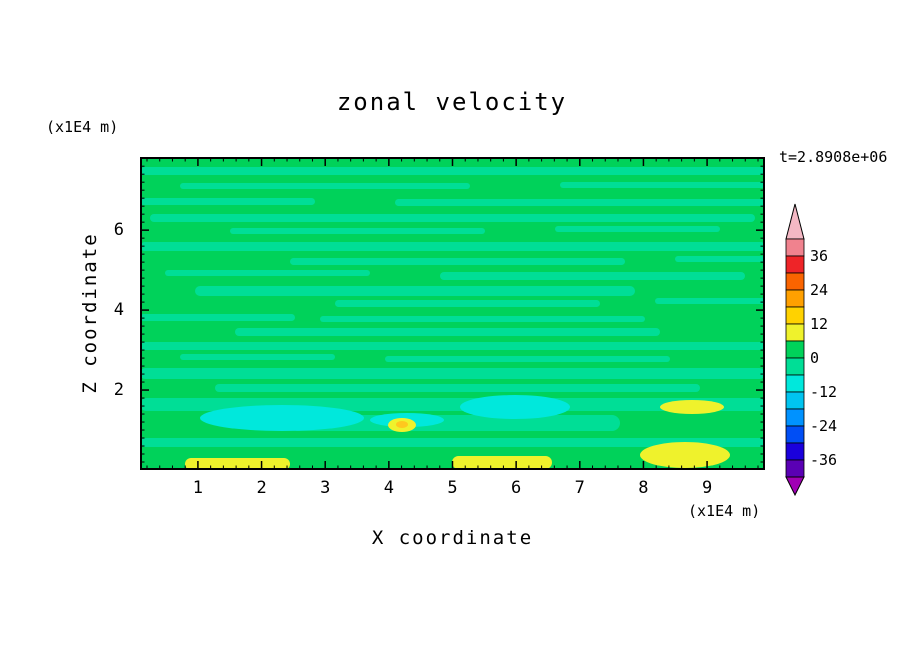 The height and width of the screenshot is (654, 904). I want to click on z-tick-label: 4, so click(118, 310).